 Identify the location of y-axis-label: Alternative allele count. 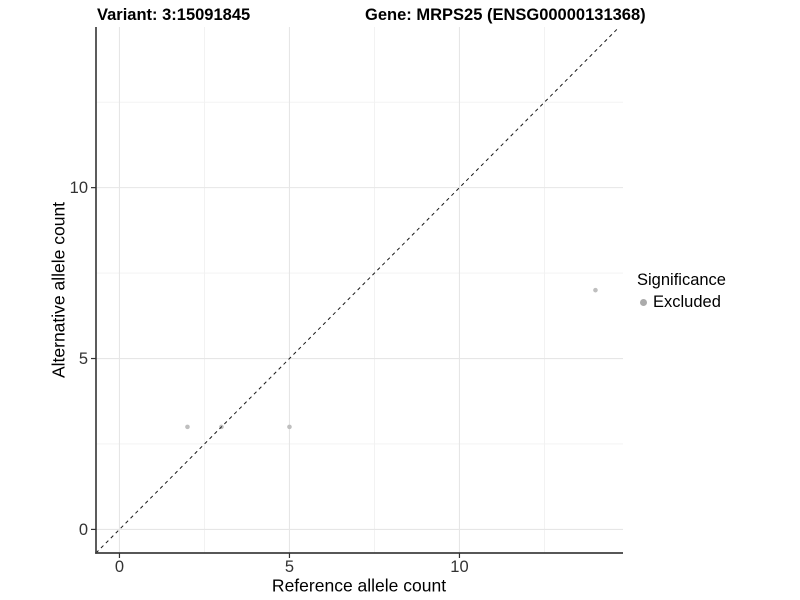
(58, 290).